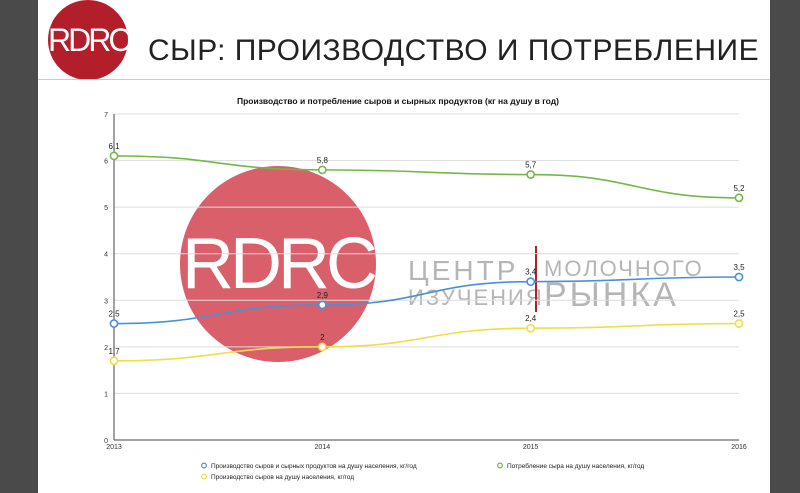  I want to click on series-3: 1,7 2 2,4 2,5, so click(426, 338).